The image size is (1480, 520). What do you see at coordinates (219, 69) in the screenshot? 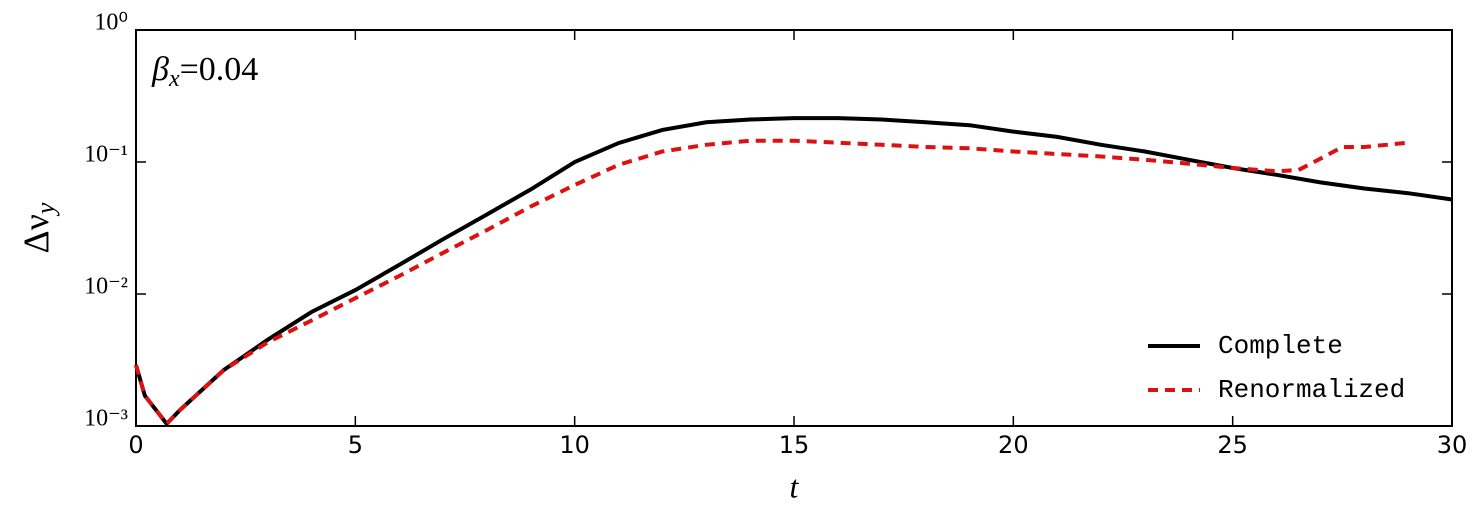
I see `annotation-text: =0.04` at bounding box center [219, 69].